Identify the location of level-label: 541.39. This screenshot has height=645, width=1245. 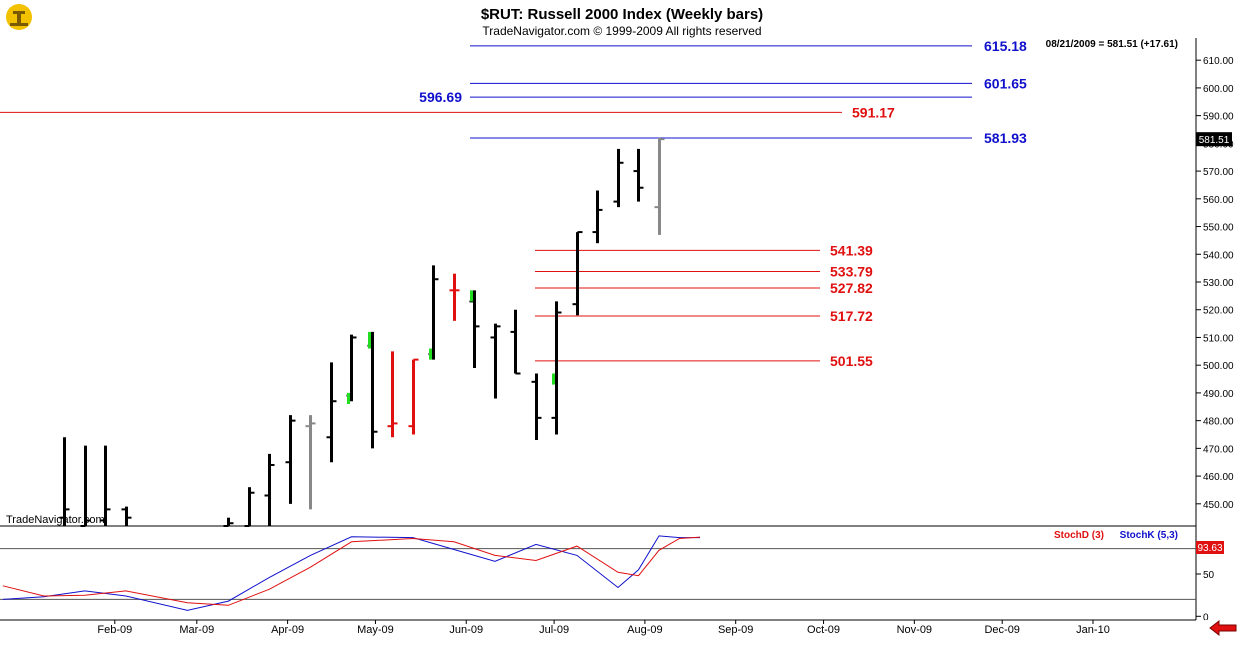
(851, 250).